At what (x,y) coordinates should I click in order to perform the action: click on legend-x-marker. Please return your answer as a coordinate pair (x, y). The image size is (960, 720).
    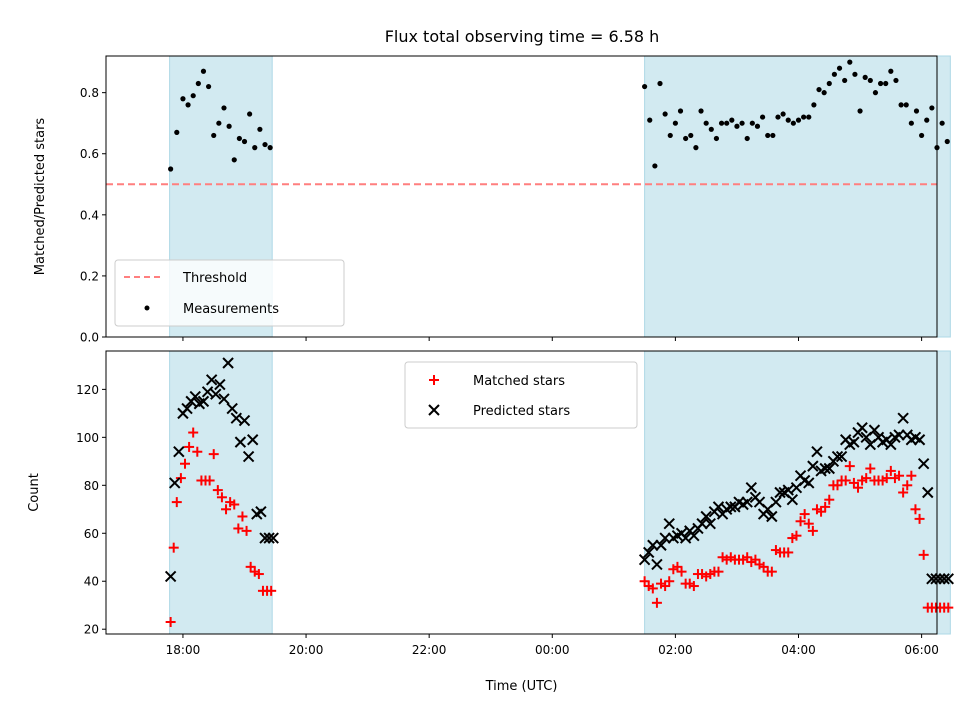
    Looking at the image, I should click on (434, 410).